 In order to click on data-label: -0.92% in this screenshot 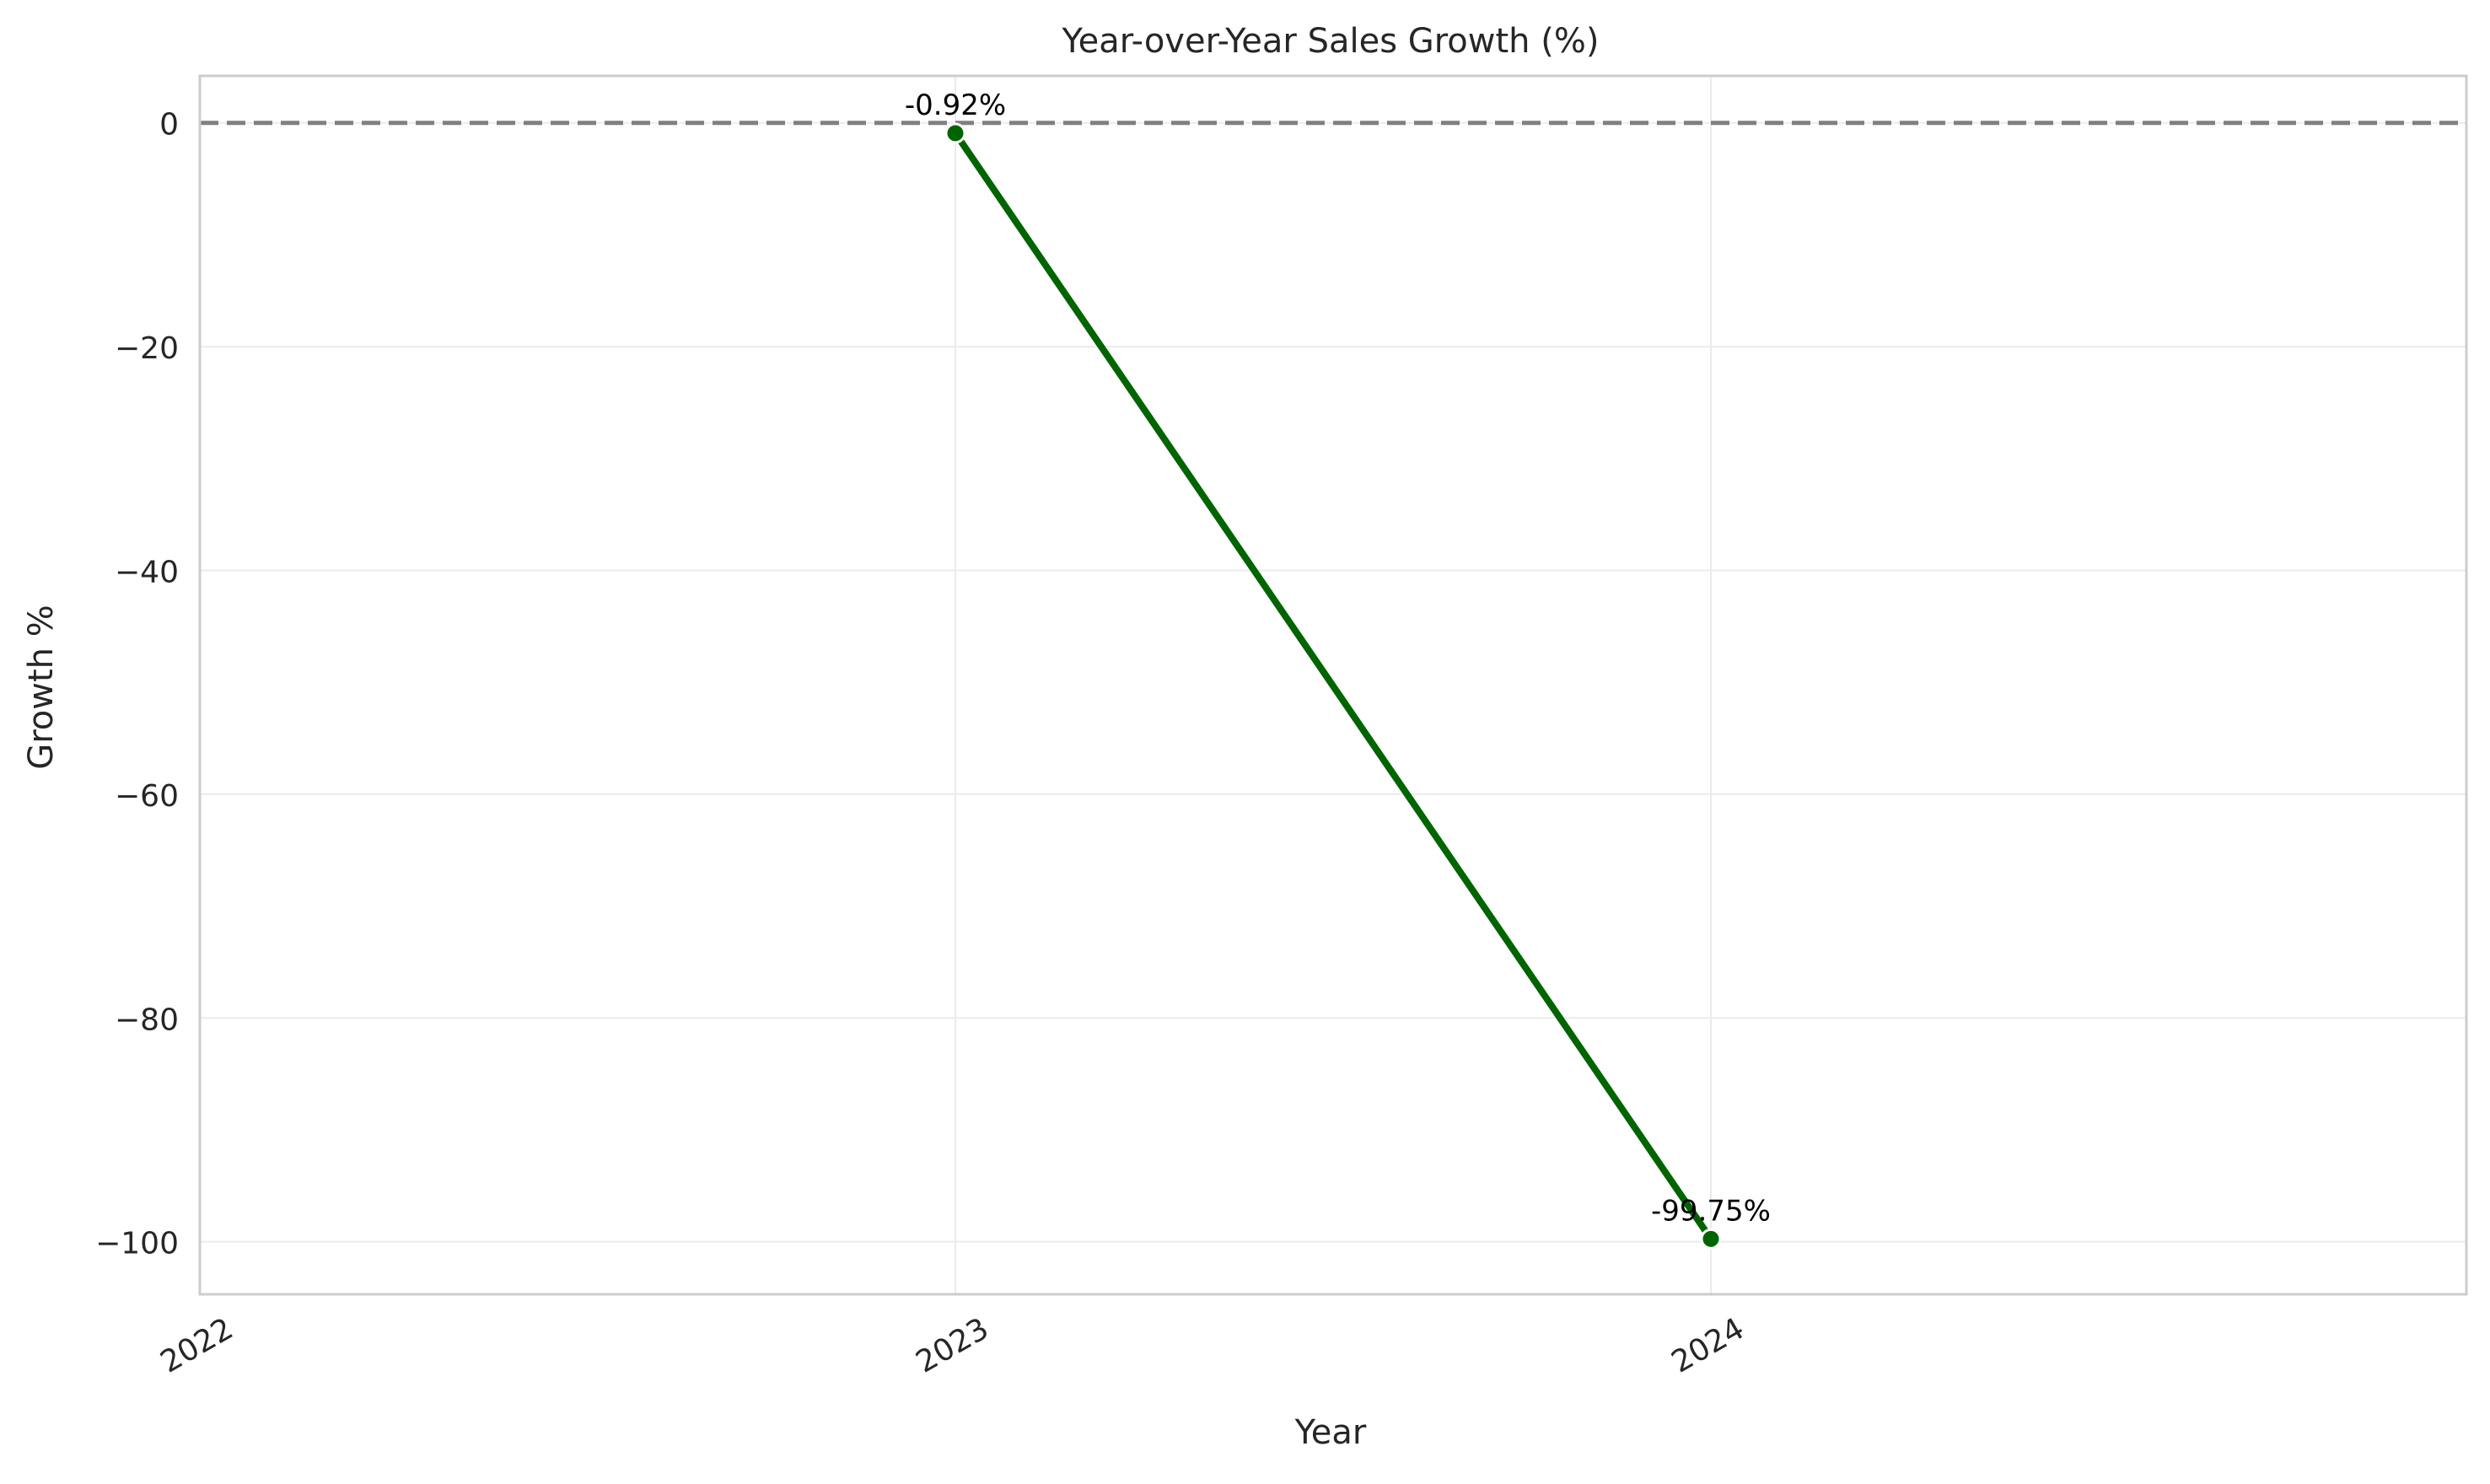, I will do `click(956, 105)`.